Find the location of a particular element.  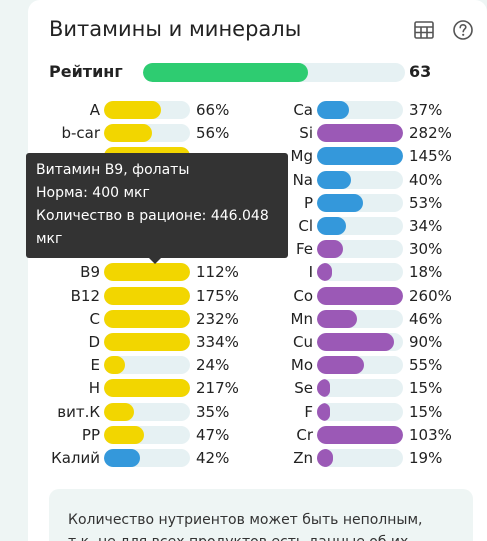

nutrient-row-vitamin: C 232% is located at coordinates (257, 321).